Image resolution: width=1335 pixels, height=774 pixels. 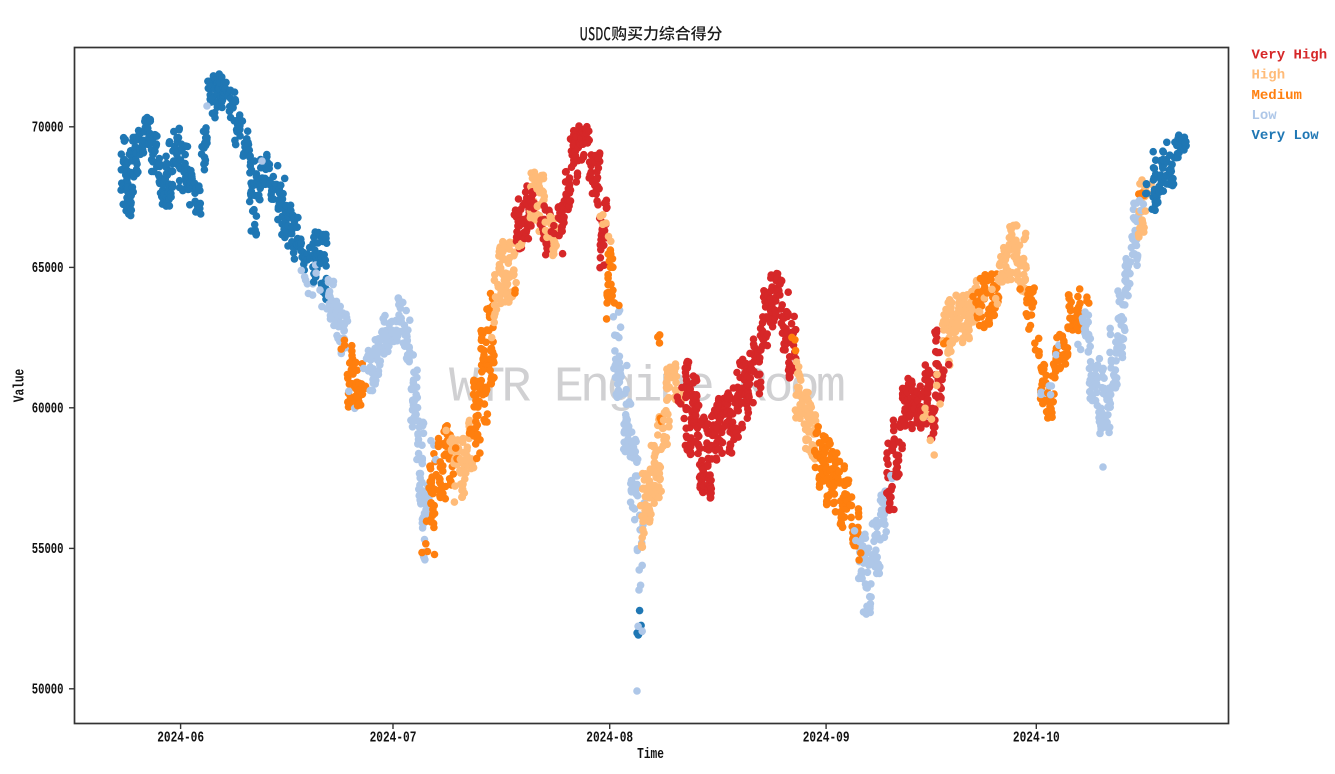 What do you see at coordinates (650, 754) in the screenshot?
I see `svg-text: Time` at bounding box center [650, 754].